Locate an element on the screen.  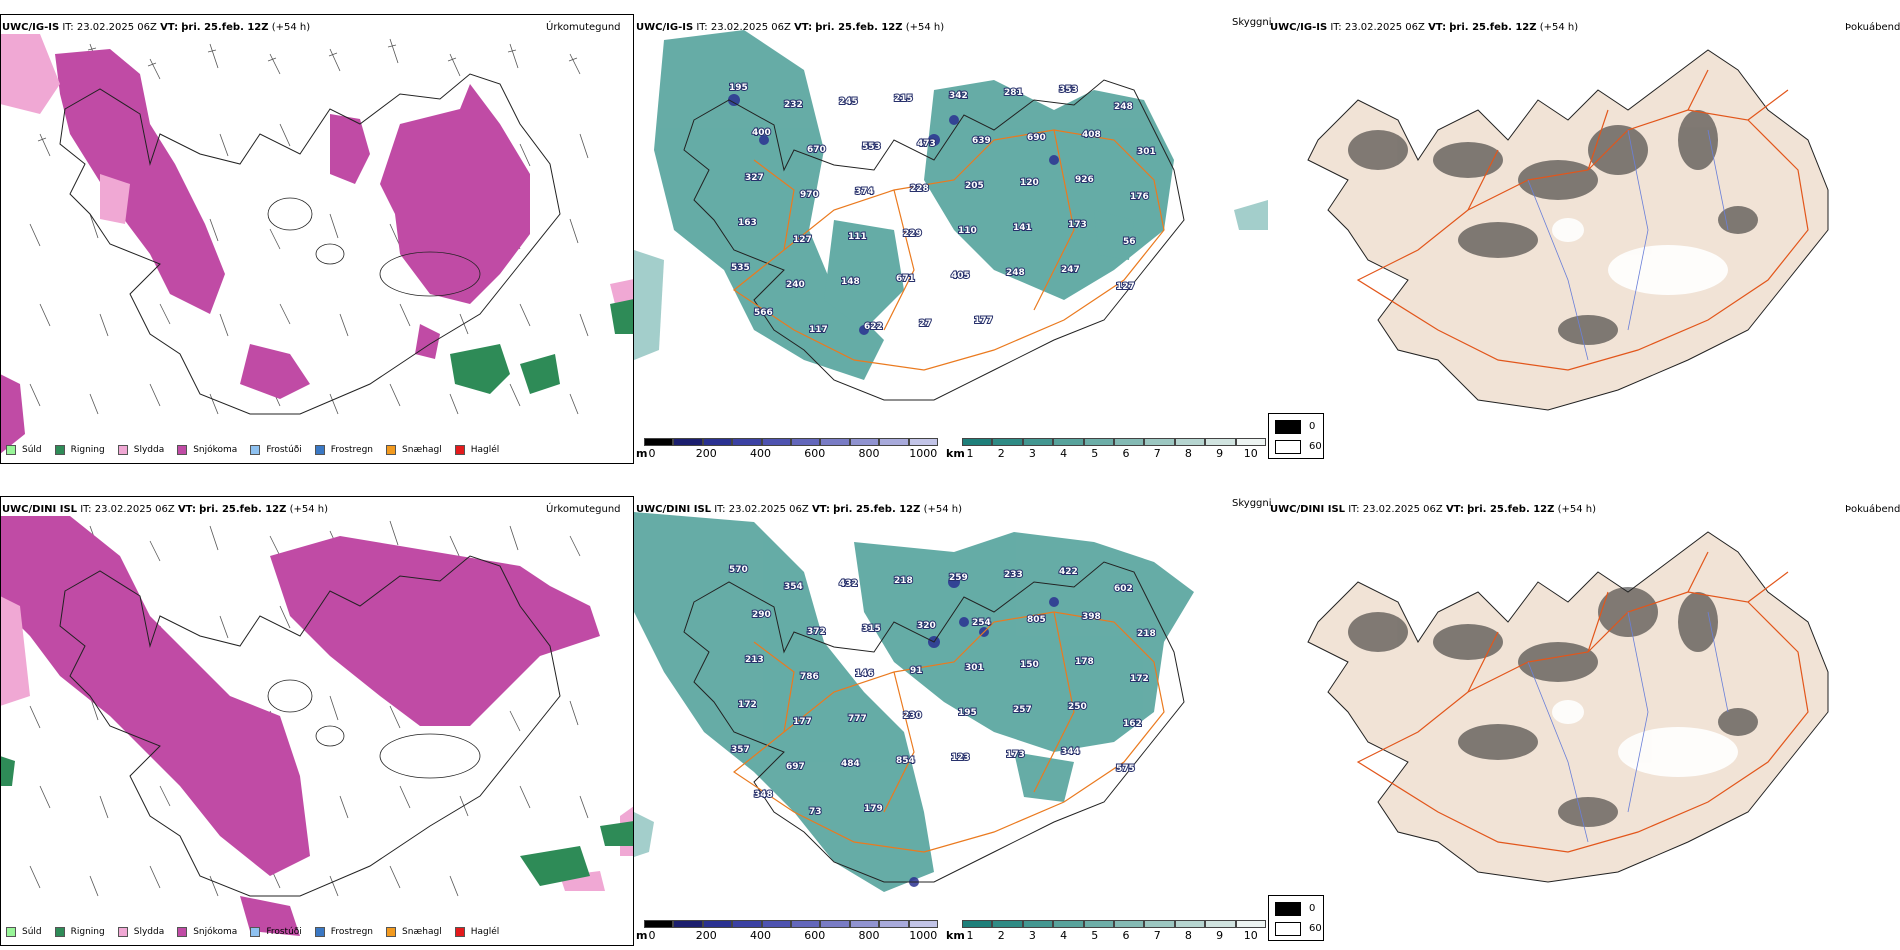
visibility-value-label: 408 is located at coordinates (1091, 135).